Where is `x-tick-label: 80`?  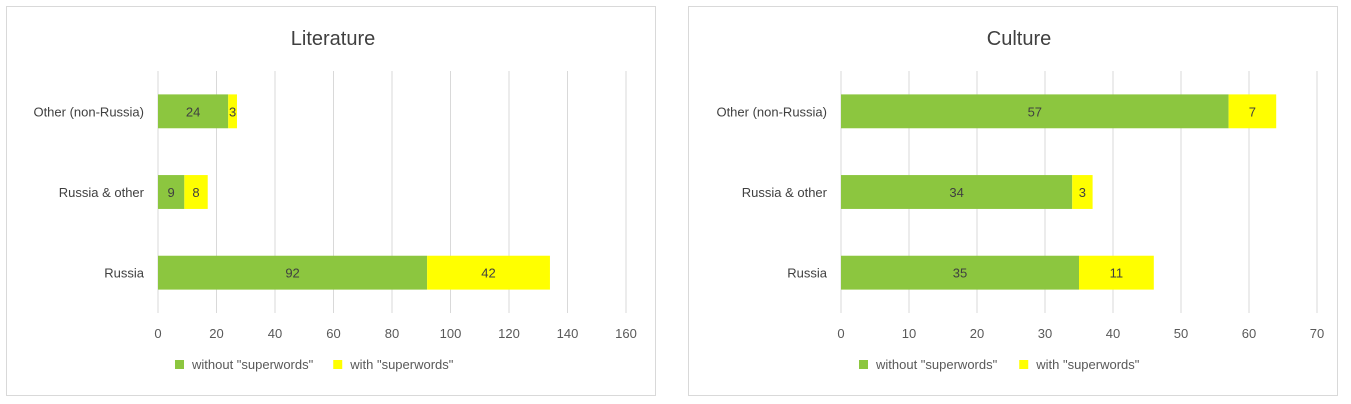 x-tick-label: 80 is located at coordinates (392, 333).